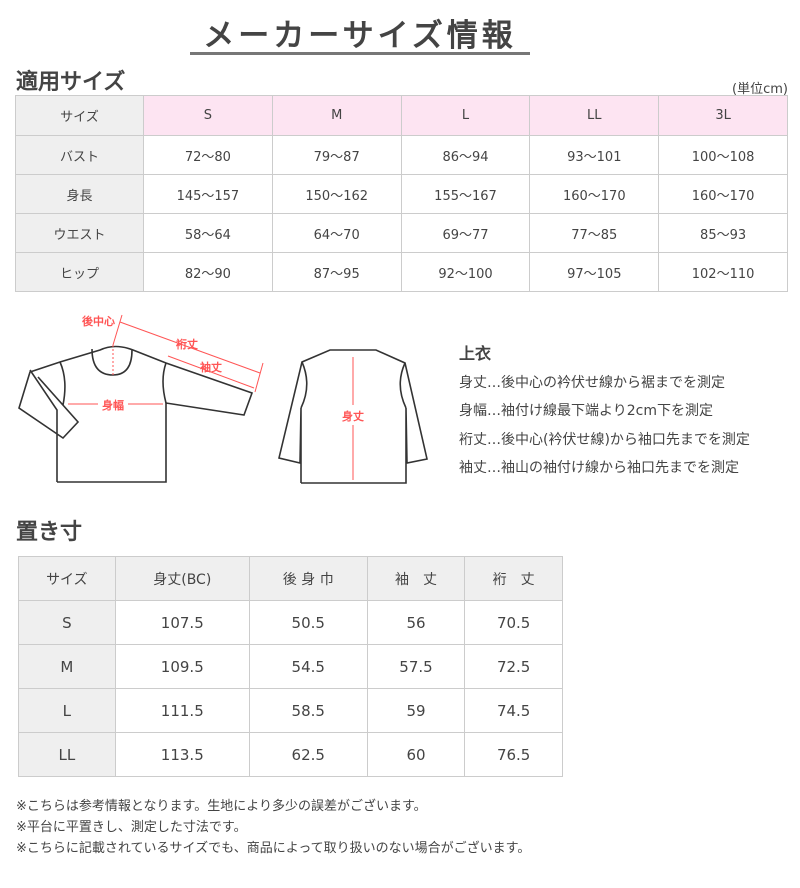  Describe the element at coordinates (79, 155) in the screenshot. I see `row-label: バスト` at that location.